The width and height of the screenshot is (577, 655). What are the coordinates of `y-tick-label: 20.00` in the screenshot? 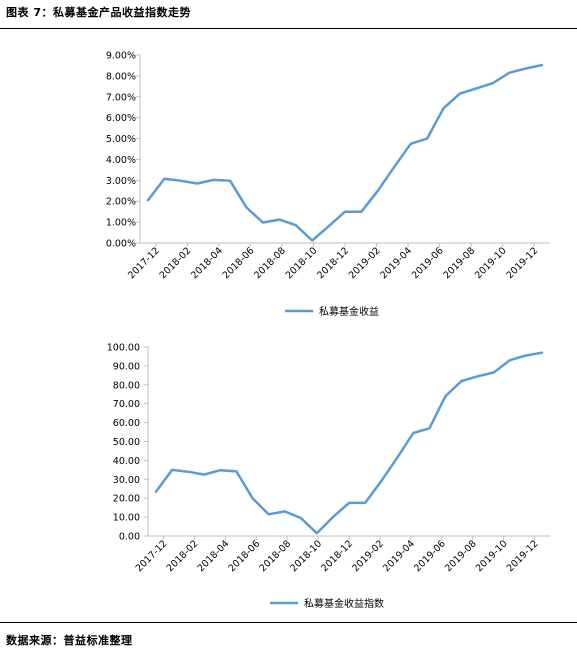 It's located at (126, 499).